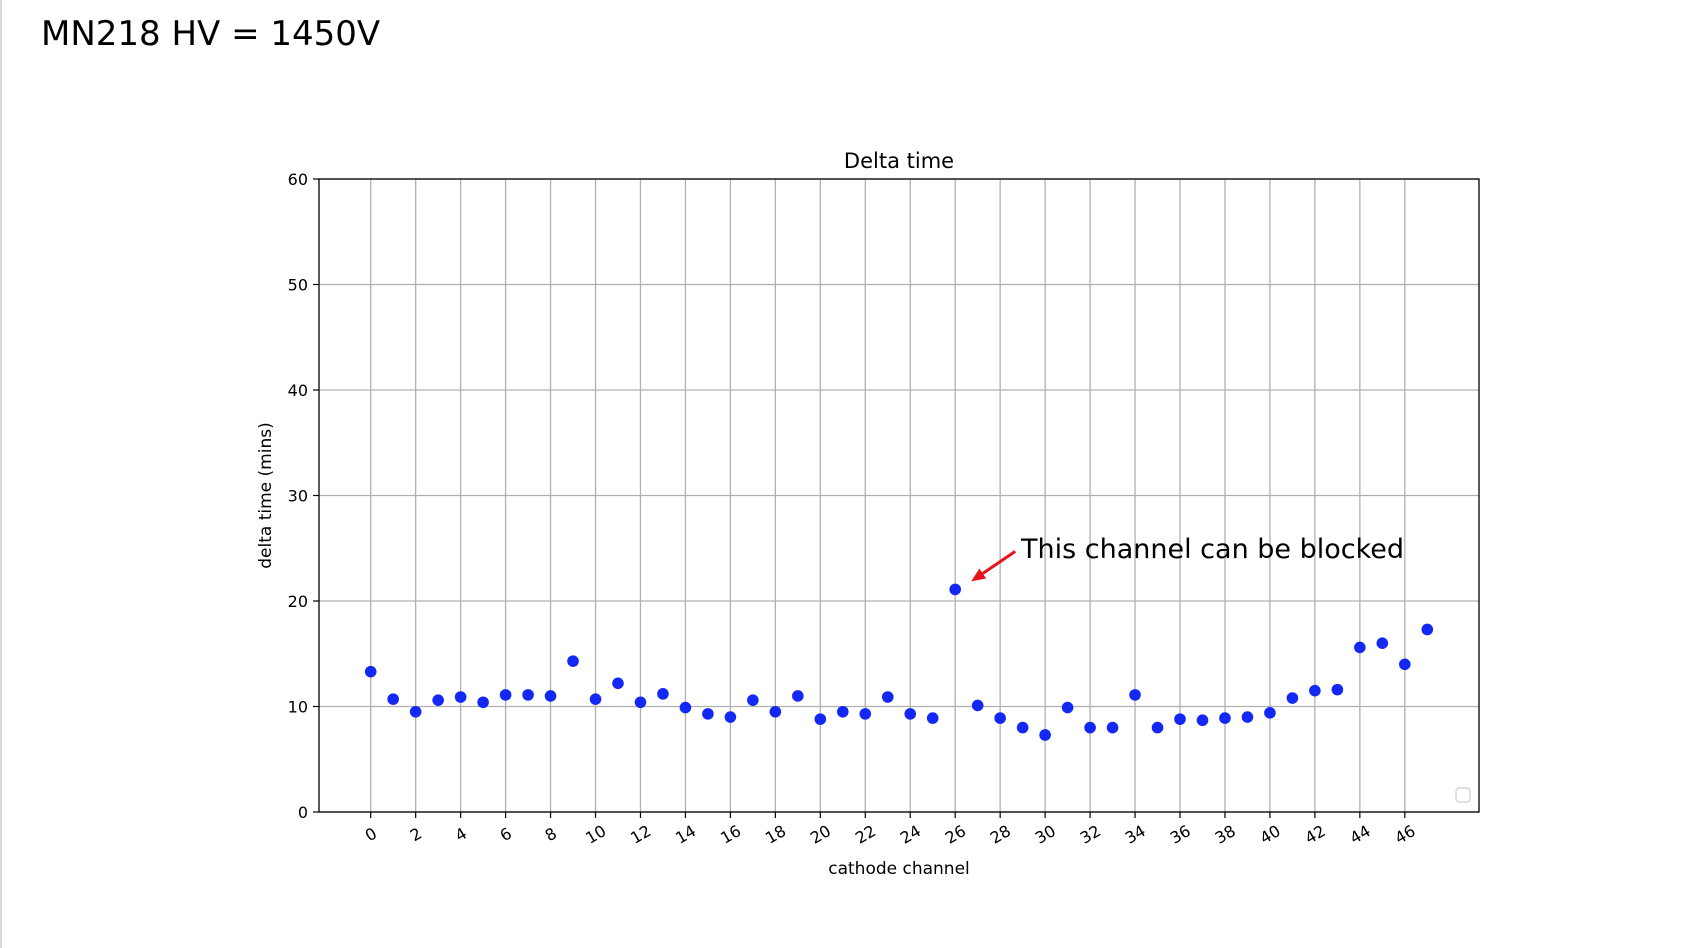 The width and height of the screenshot is (1706, 948). I want to click on legend-box, so click(1463, 795).